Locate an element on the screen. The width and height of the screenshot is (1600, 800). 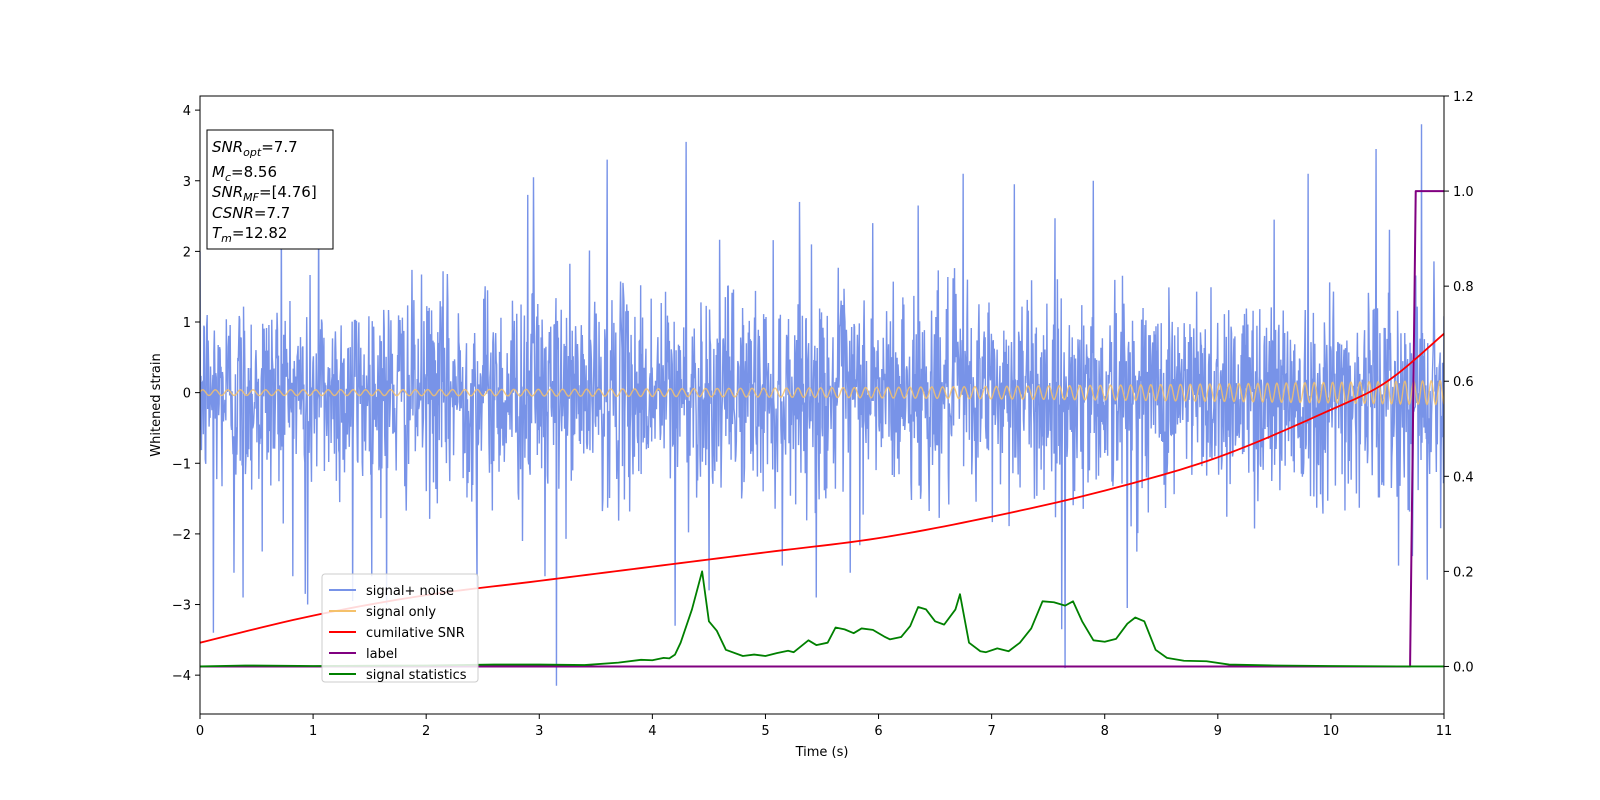
x-tick-label: 11 is located at coordinates (1444, 731).